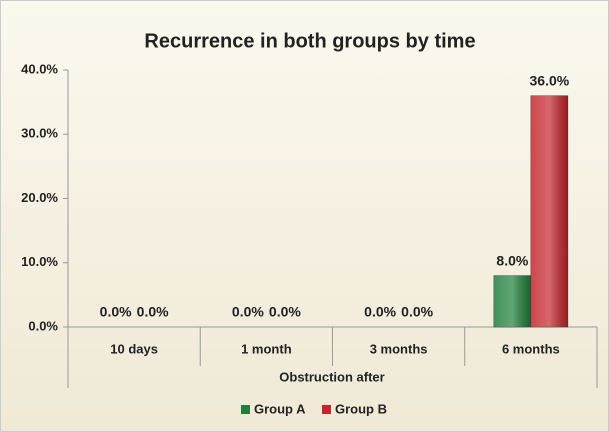 The image size is (609, 432). Describe the element at coordinates (280, 408) in the screenshot. I see `legend-label: Group A` at that location.